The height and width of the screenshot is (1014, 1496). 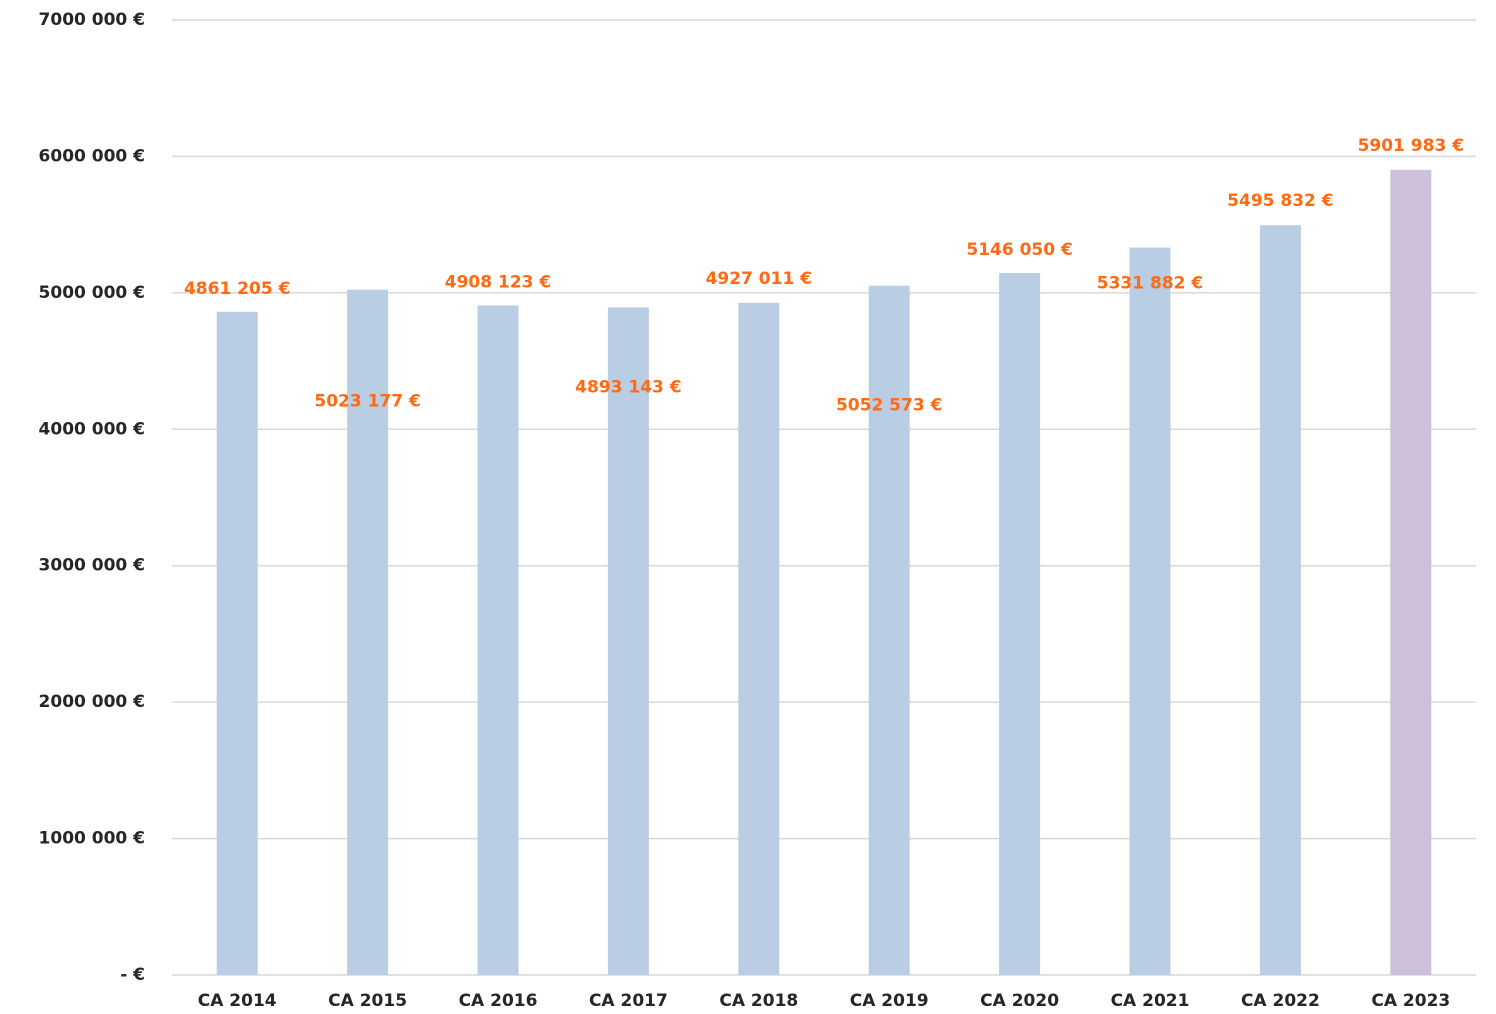 I want to click on x-tick-label: CA 2021, so click(x=1150, y=1001).